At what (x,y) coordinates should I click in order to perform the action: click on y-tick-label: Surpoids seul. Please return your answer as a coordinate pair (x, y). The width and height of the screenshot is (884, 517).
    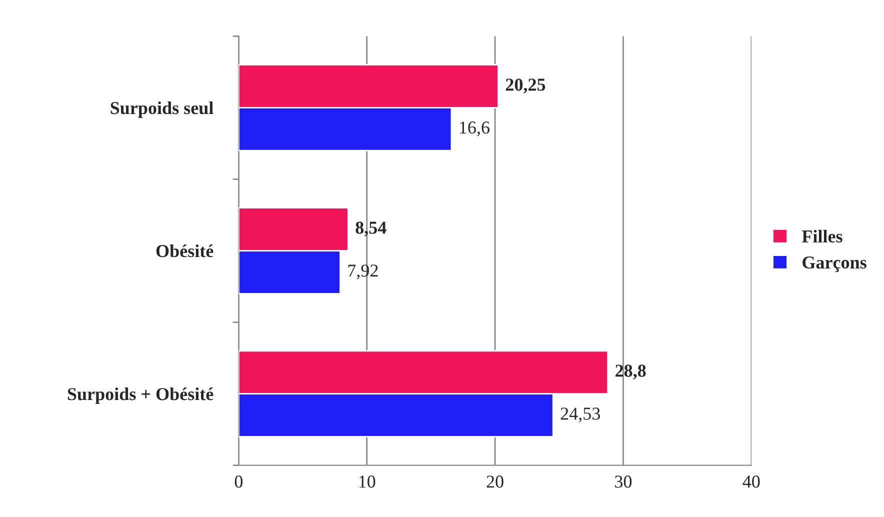
    Looking at the image, I should click on (162, 109).